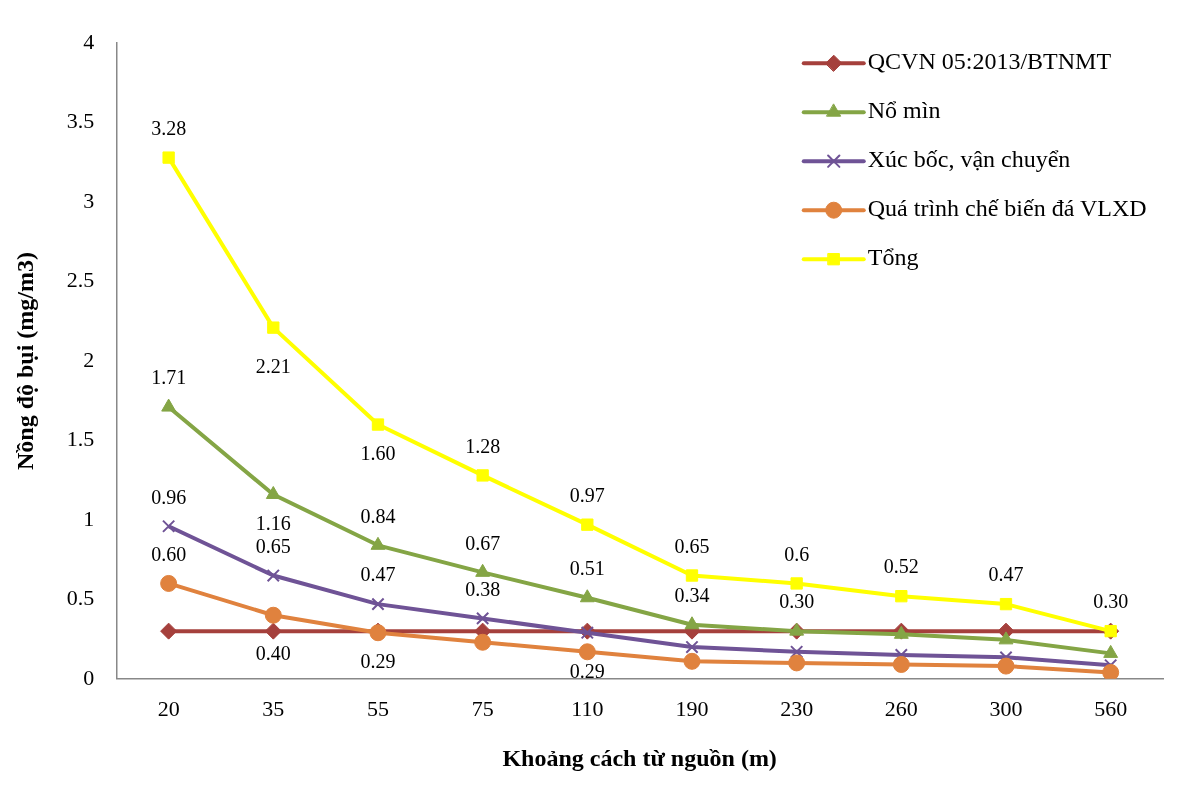 This screenshot has height=787, width=1187. Describe the element at coordinates (273, 708) in the screenshot. I see `x-tick-label: 35` at that location.